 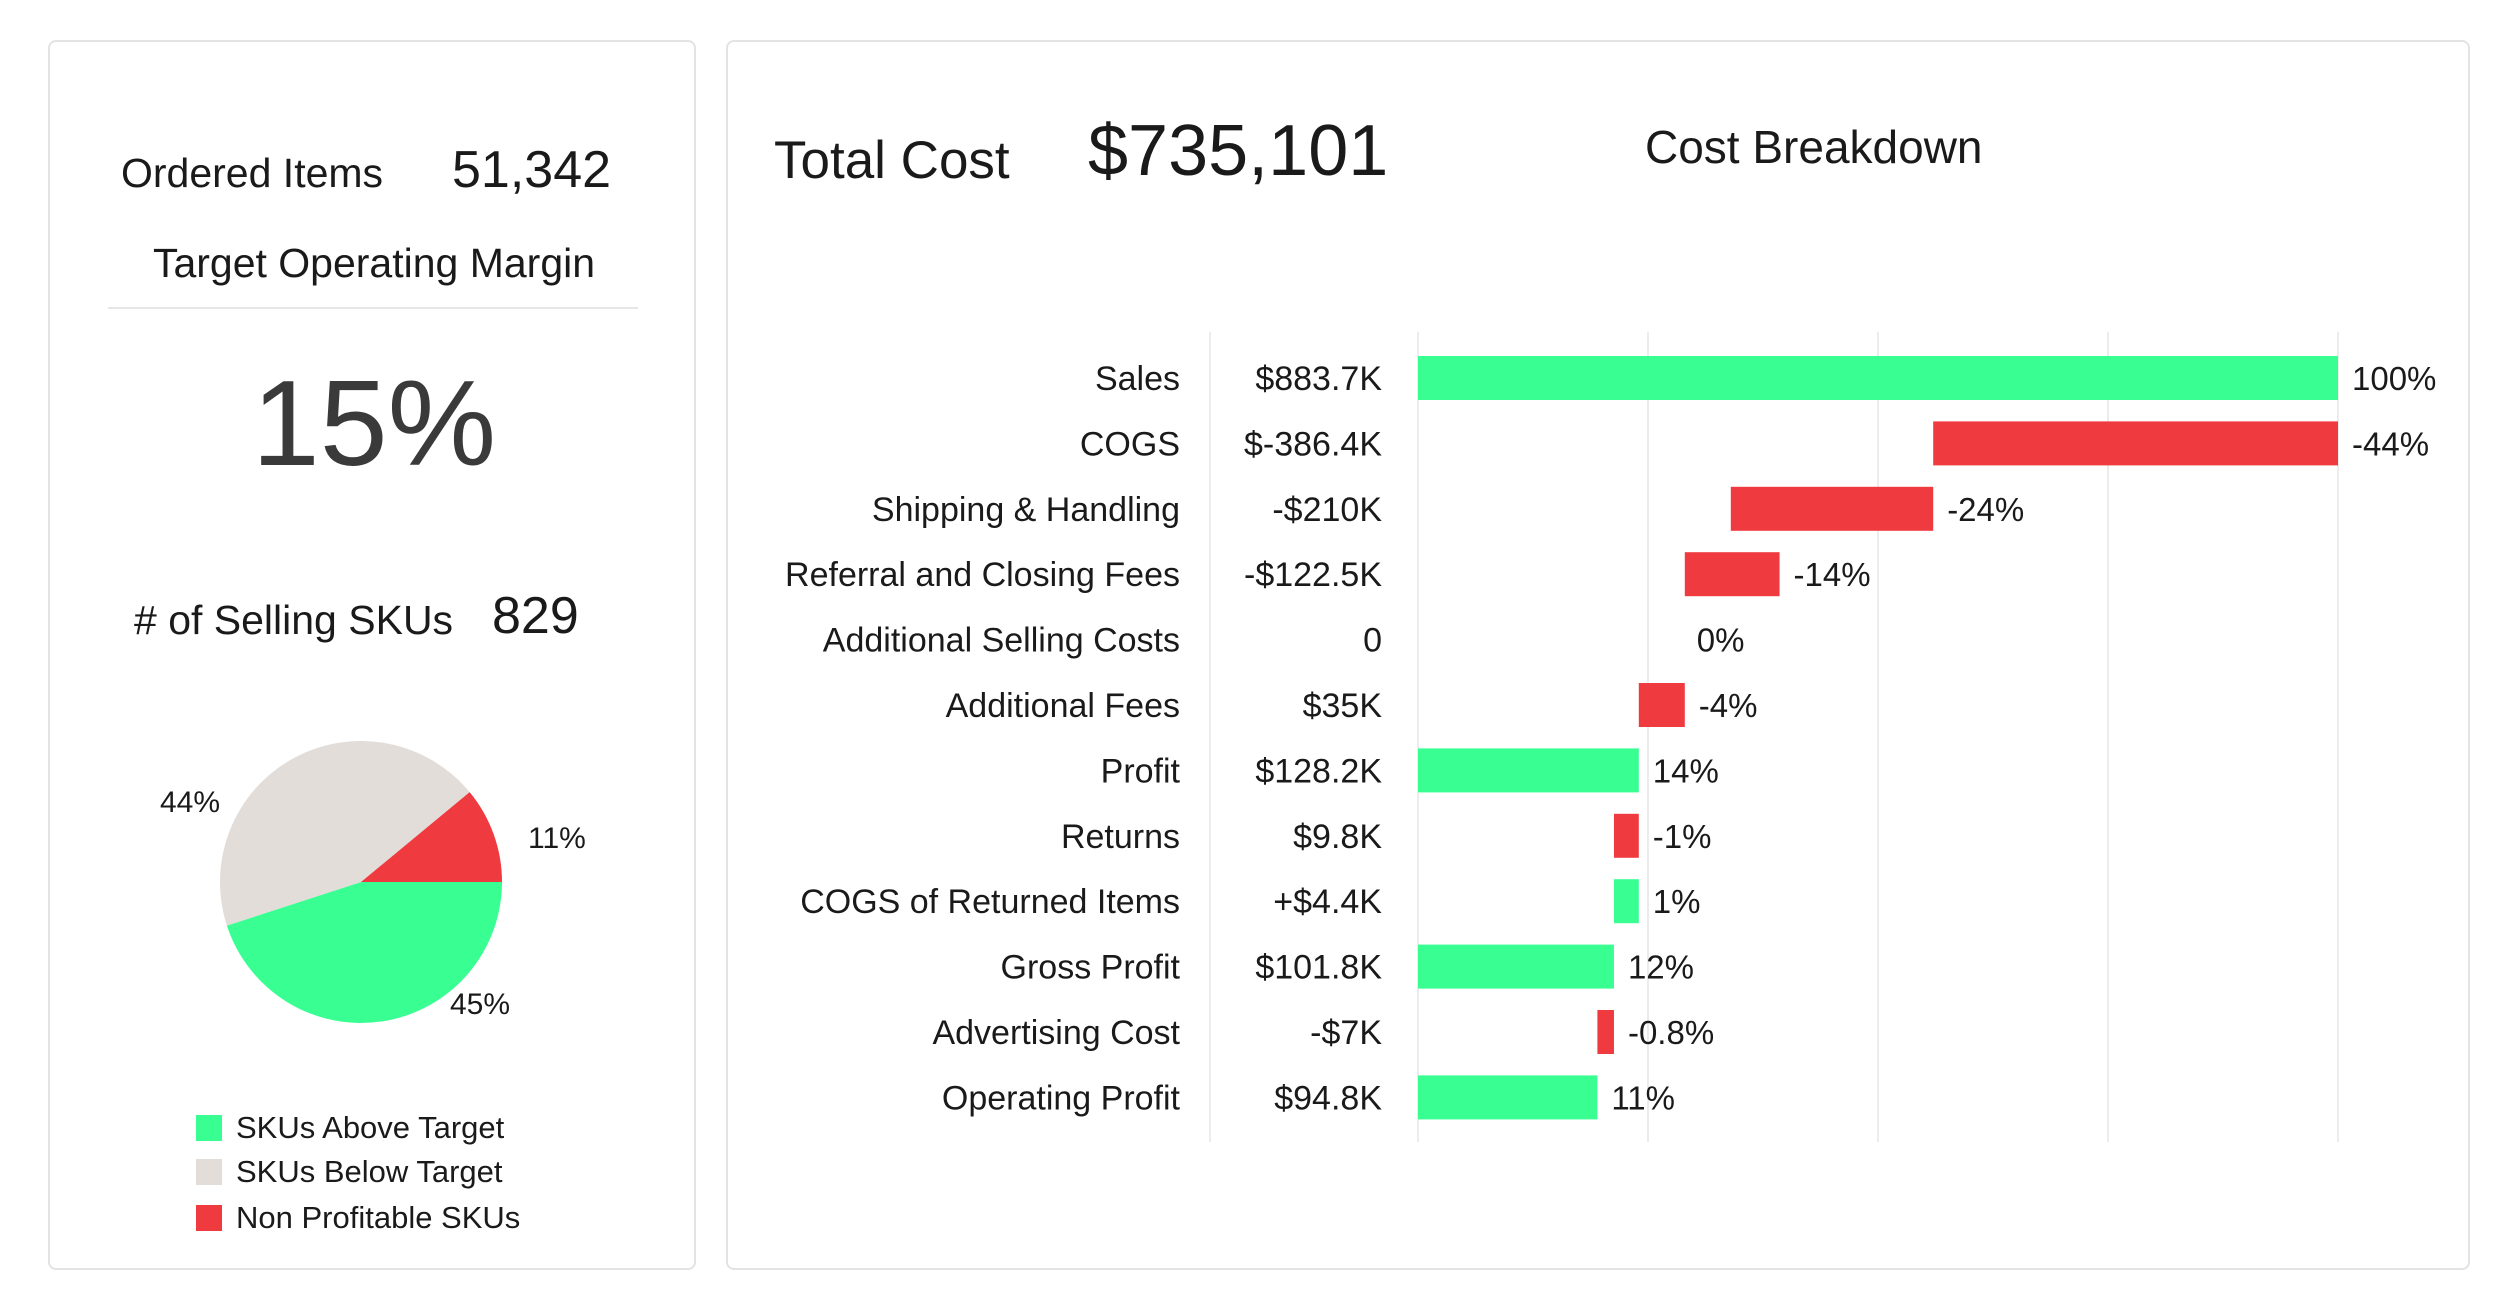 I want to click on percent-label: -0.8%, so click(x=1671, y=1032).